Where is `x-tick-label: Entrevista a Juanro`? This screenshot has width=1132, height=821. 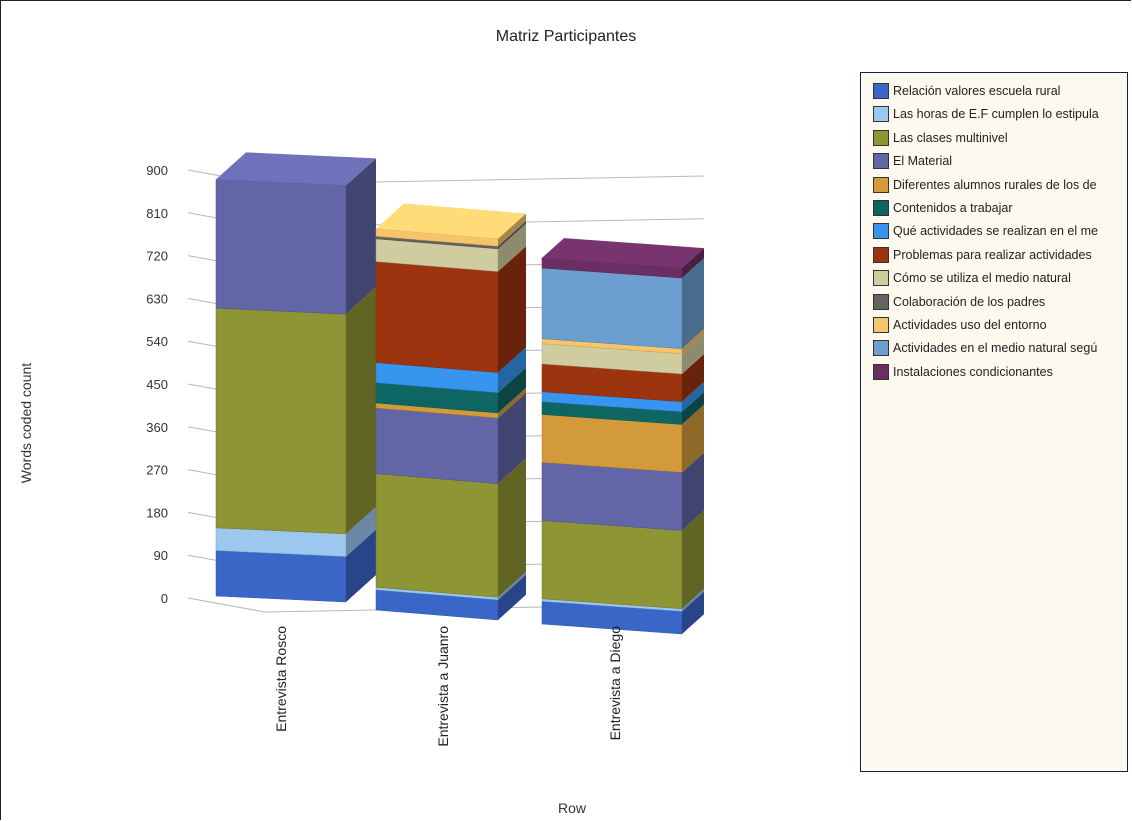
x-tick-label: Entrevista a Juanro is located at coordinates (443, 686).